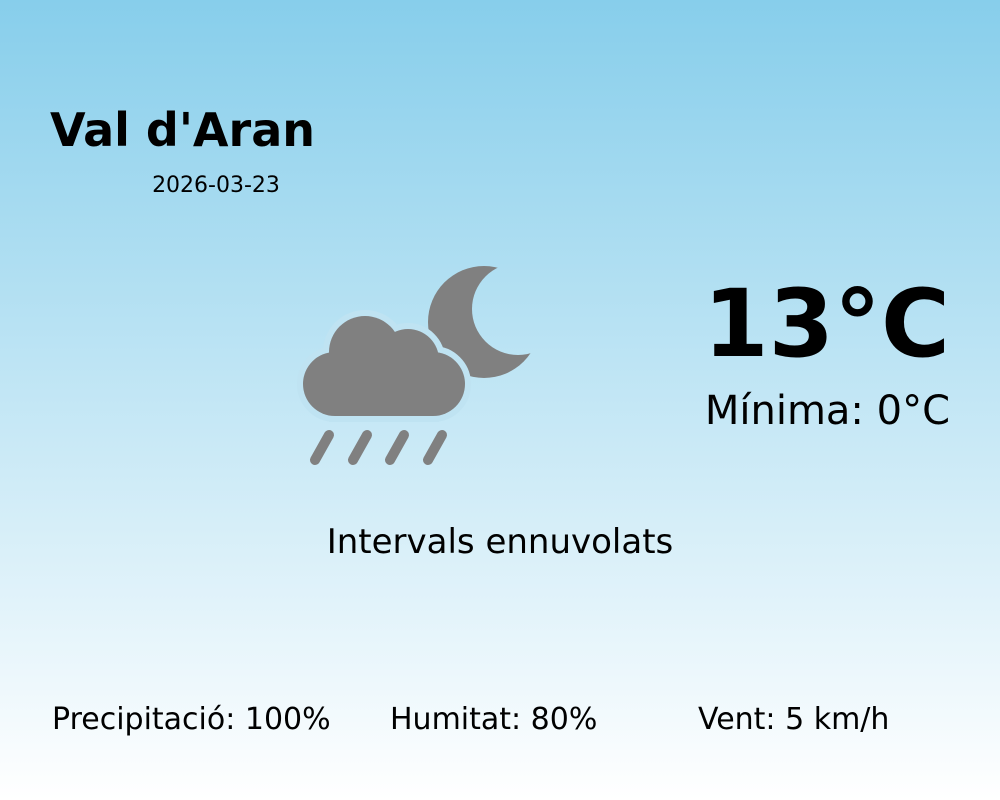 The height and width of the screenshot is (800, 1000). I want to click on weather-description: Intervals ennuvolats, so click(500, 542).